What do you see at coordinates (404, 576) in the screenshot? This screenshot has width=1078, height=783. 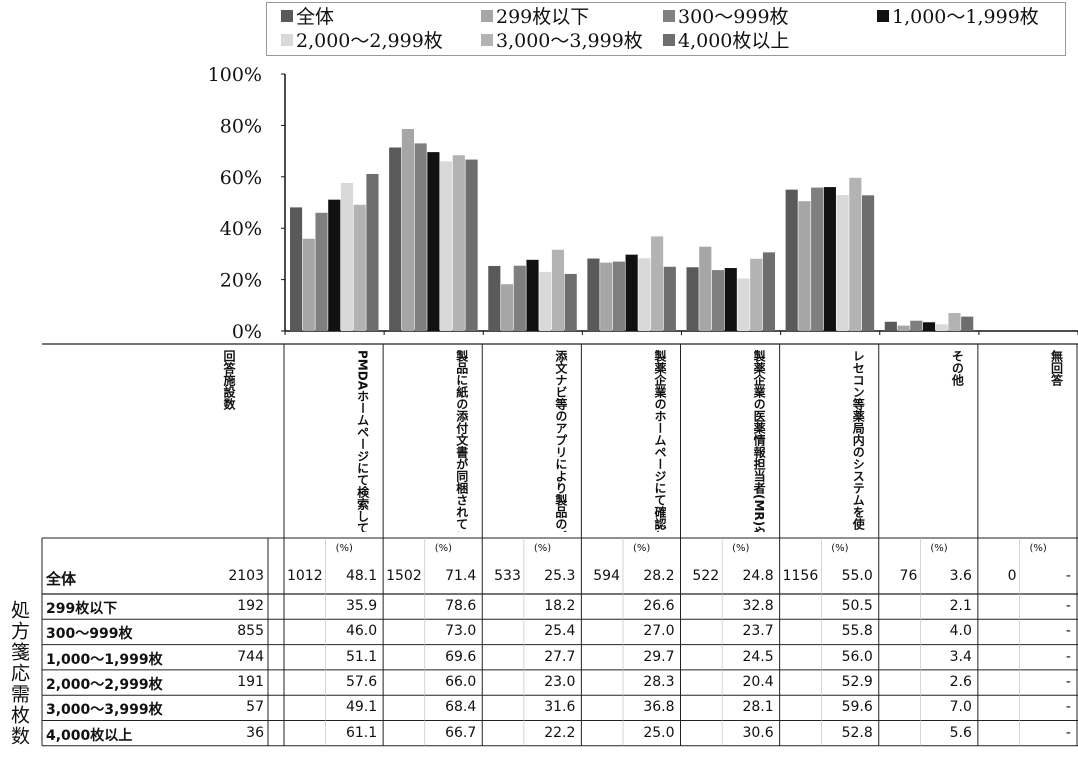 I see `cell-count: 1502` at bounding box center [404, 576].